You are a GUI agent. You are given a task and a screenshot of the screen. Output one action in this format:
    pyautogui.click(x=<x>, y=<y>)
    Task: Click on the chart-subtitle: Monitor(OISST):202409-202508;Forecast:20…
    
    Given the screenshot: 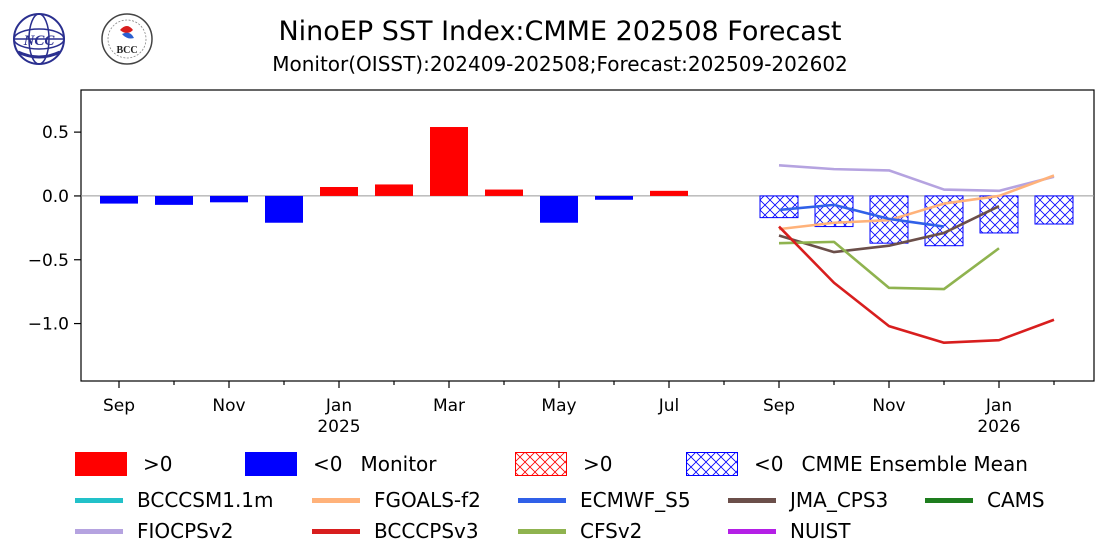 What is the action you would take?
    pyautogui.click(x=560, y=64)
    